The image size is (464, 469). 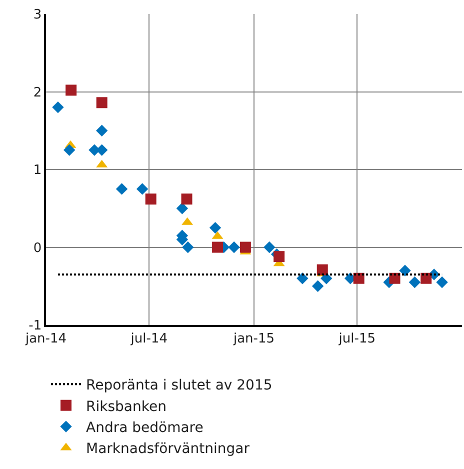 I want to click on legend-label: Marknadsförväntningar, so click(x=168, y=449).